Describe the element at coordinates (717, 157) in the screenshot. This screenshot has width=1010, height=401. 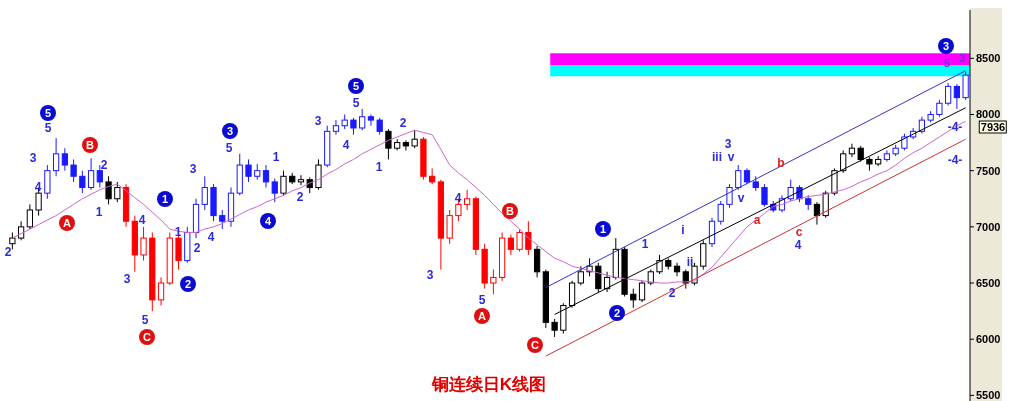
I see `annotation: iii` at that location.